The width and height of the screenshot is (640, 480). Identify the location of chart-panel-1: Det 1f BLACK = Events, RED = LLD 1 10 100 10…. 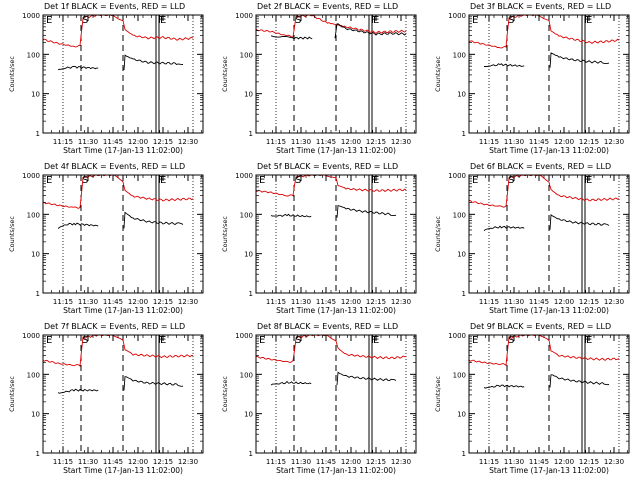
(106, 78).